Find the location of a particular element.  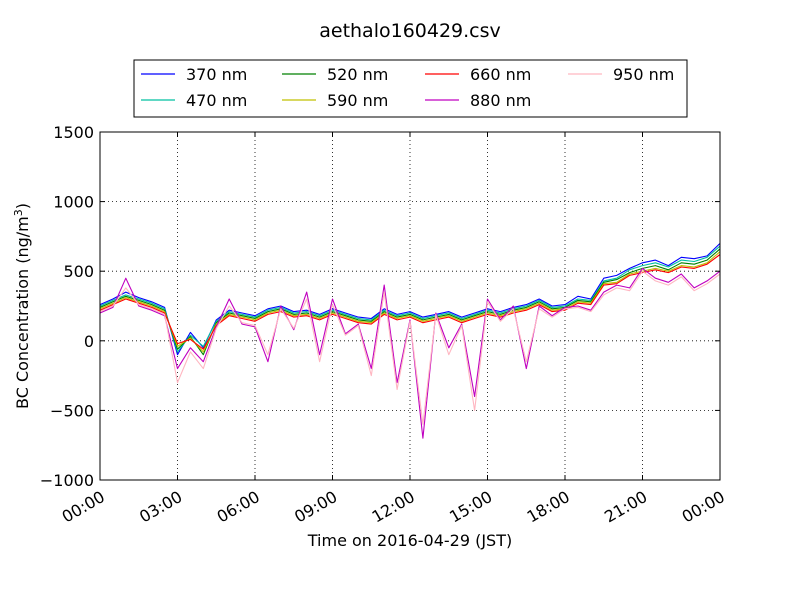

legend-frame is located at coordinates (410, 88).